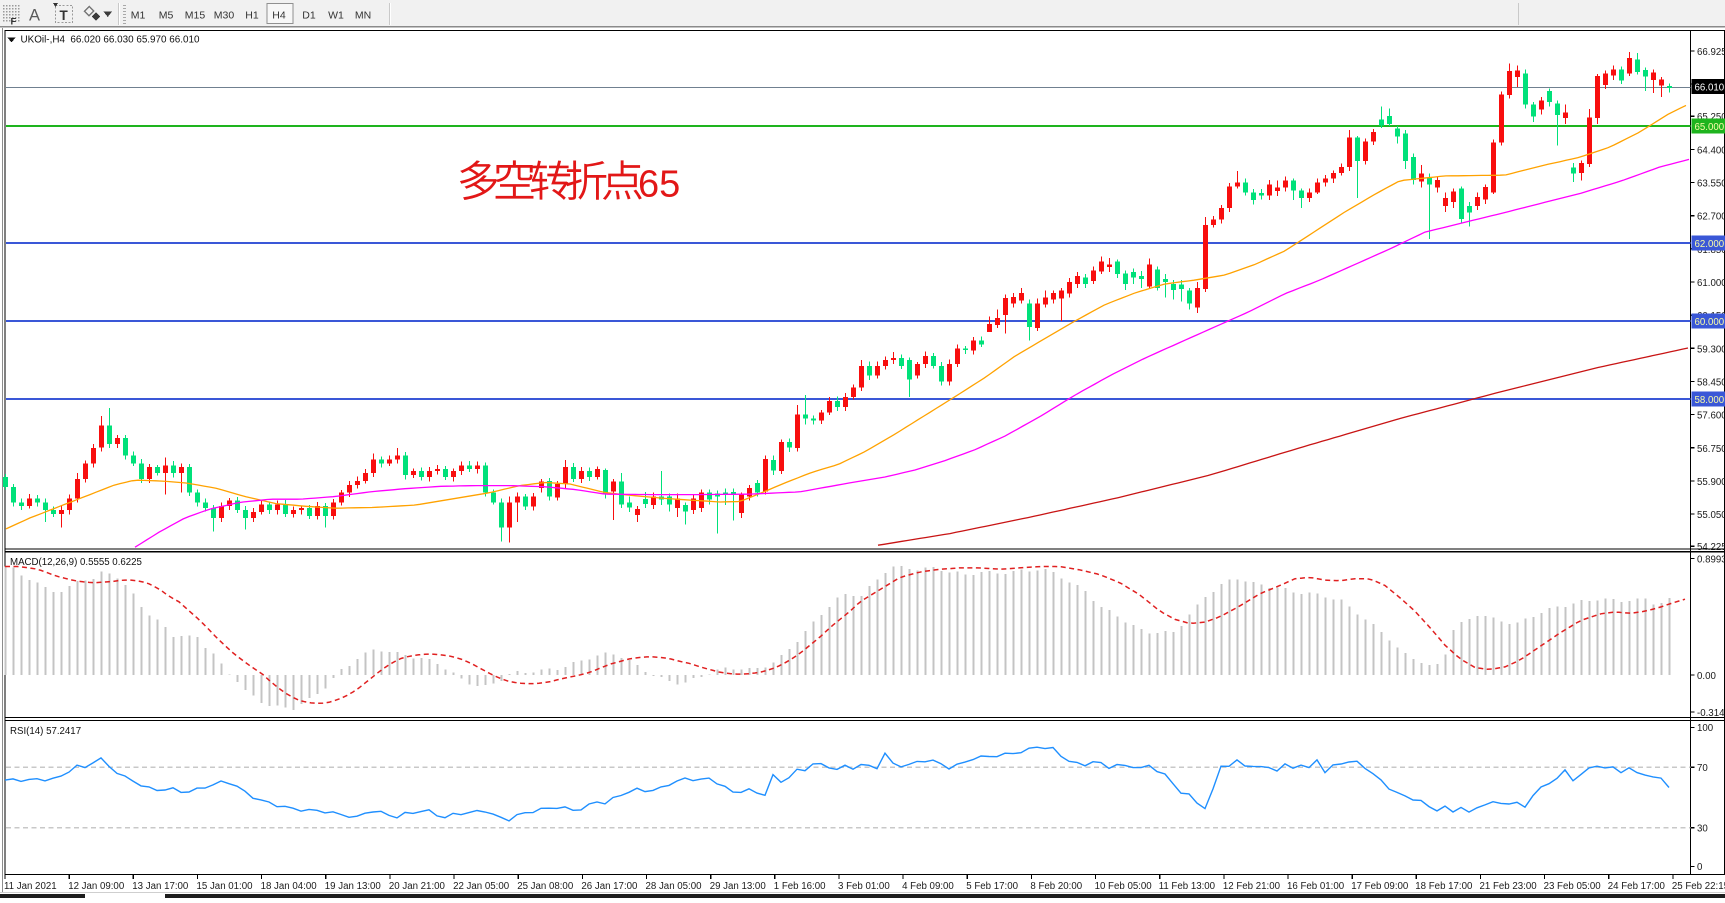 This screenshot has height=903, width=1725. I want to click on svg-text: 60.000, so click(1710, 322).